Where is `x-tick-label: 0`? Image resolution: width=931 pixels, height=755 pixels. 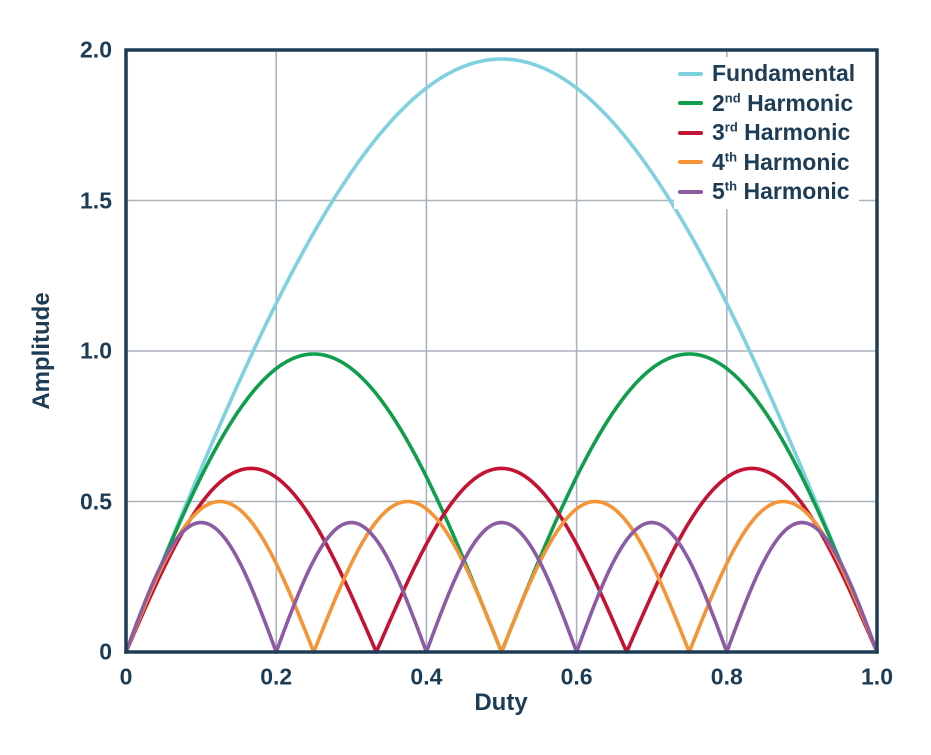
x-tick-label: 0 is located at coordinates (126, 676).